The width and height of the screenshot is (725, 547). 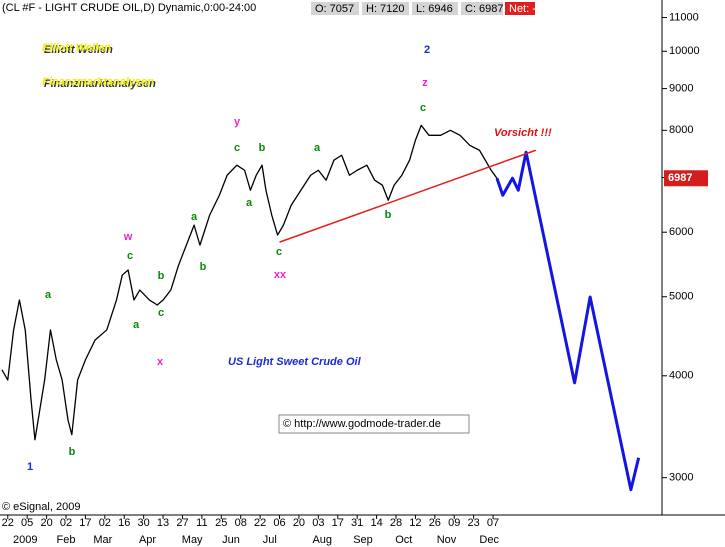 What do you see at coordinates (523, 133) in the screenshot?
I see `annotation: Vorsicht !!!` at bounding box center [523, 133].